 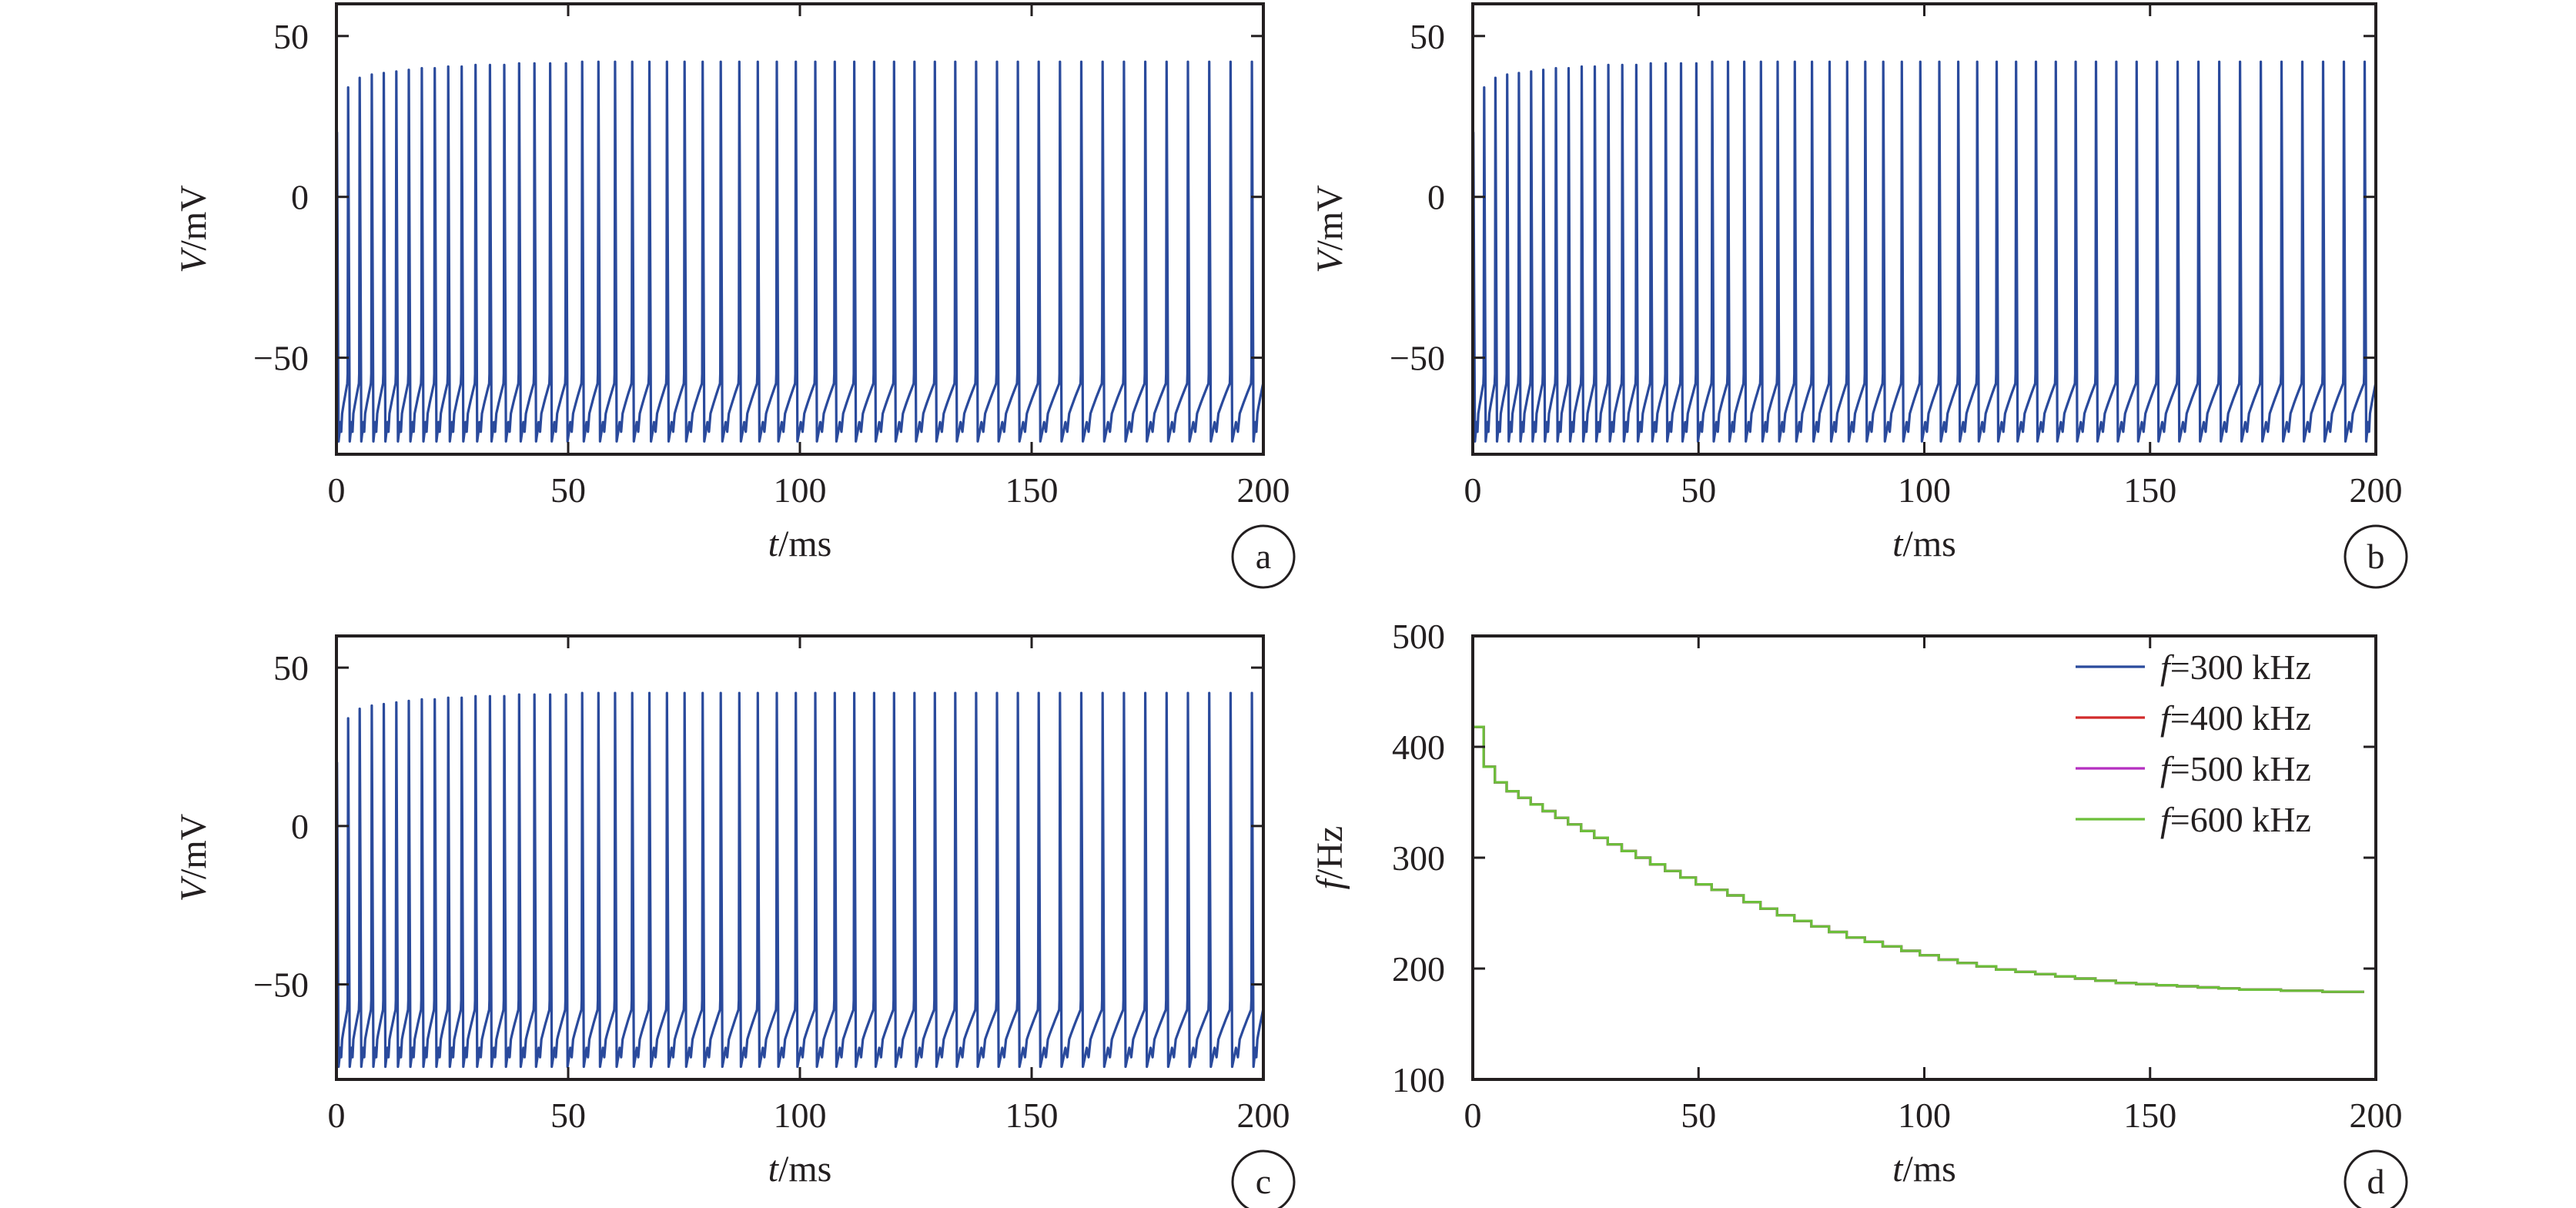 What do you see at coordinates (2240, 819) in the screenshot?
I see `legend-label-text: =600 kHz` at bounding box center [2240, 819].